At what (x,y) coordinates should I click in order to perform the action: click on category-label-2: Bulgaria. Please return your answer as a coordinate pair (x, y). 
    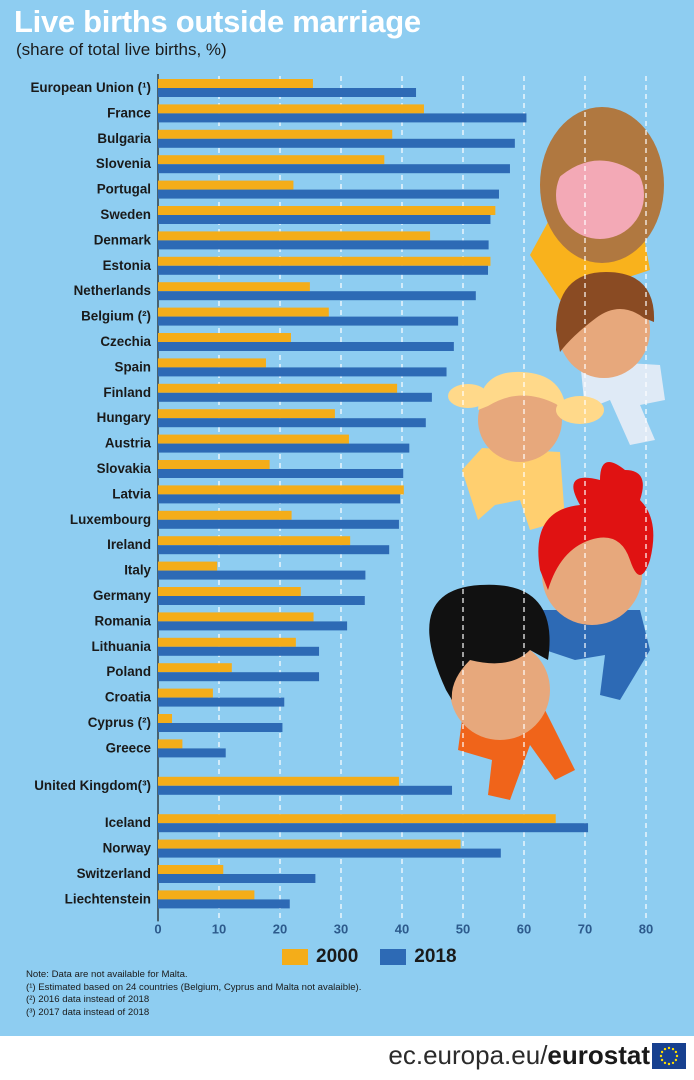
    Looking at the image, I should click on (124, 138).